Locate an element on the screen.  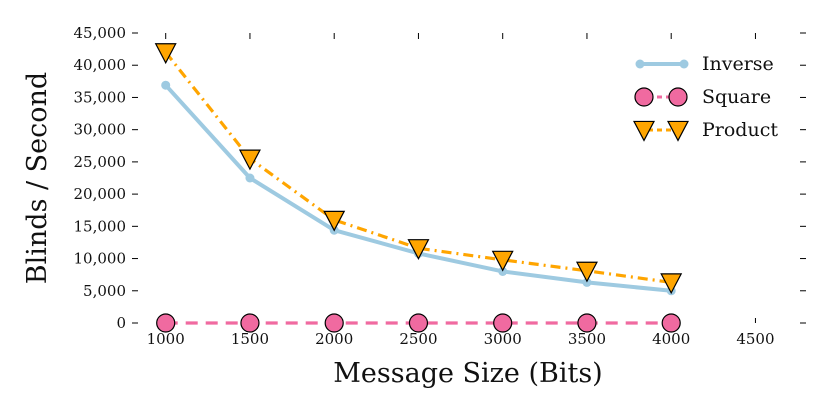
x-tick-labels: 1000 1500 2000 2500 3000 3500 4000 4500 is located at coordinates (461, 339).